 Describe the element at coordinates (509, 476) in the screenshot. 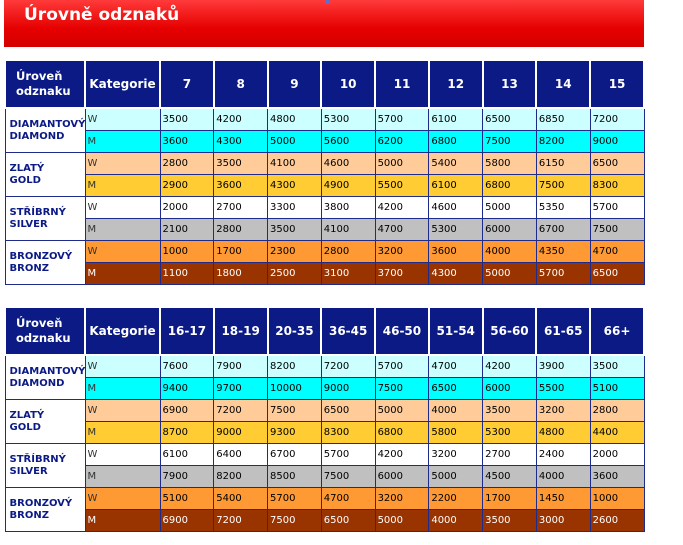

I see `value-cell: 4500` at that location.